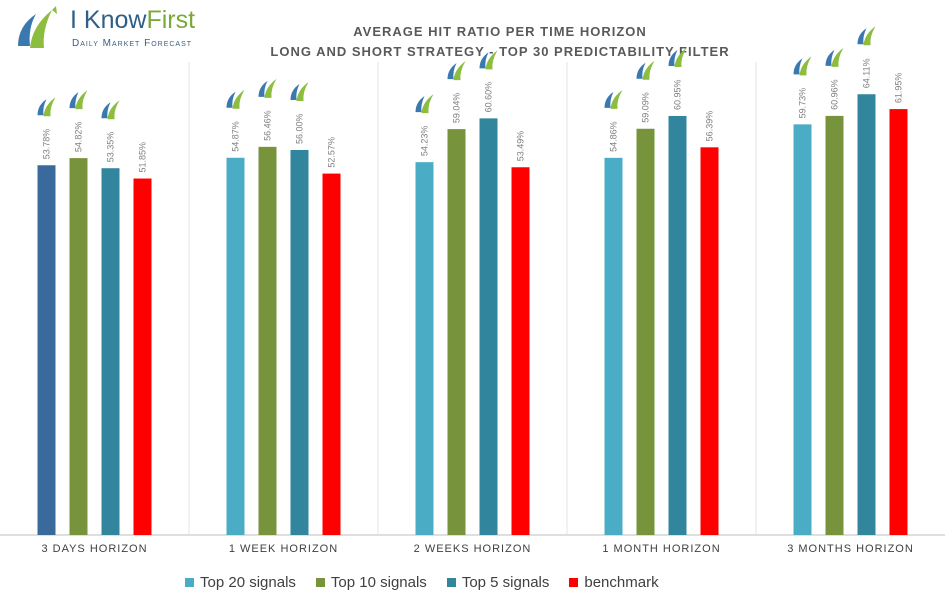  I want to click on data-label: 54.23%, so click(425, 141).